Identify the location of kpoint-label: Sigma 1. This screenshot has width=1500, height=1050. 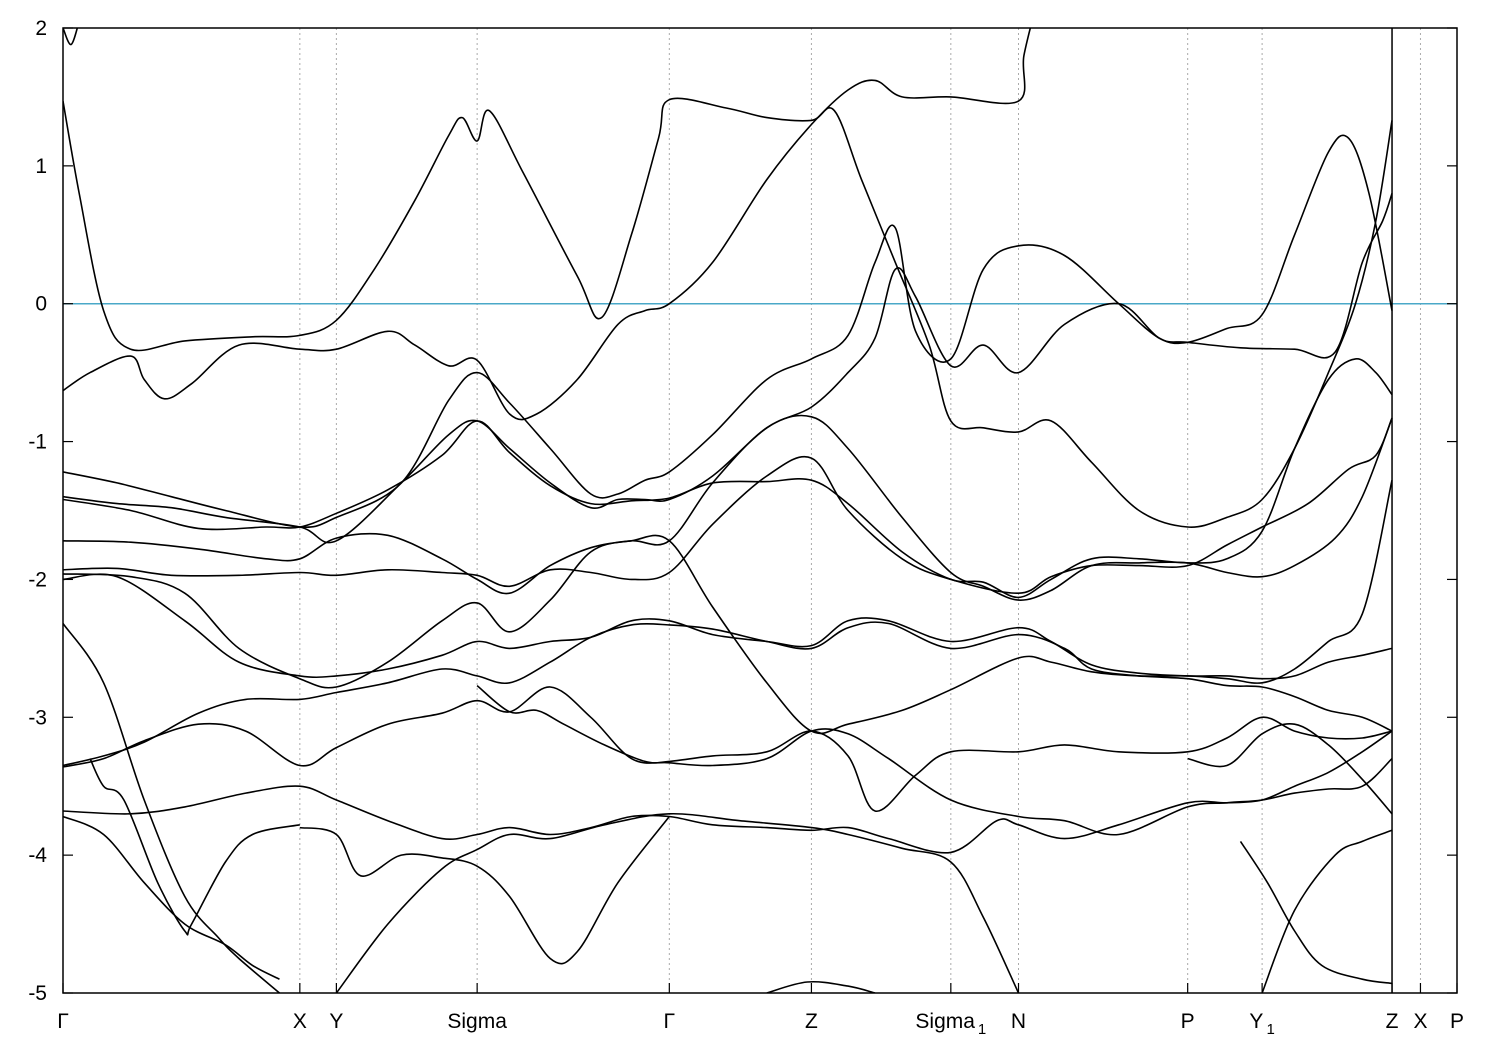
(950, 1024).